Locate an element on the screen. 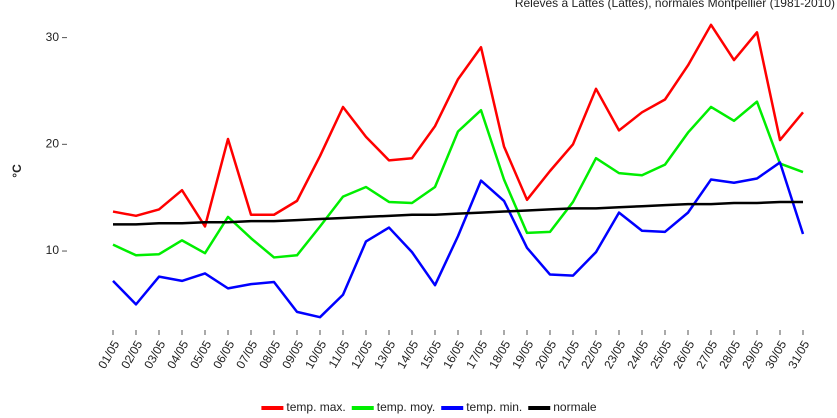  x-tick-label: 22/05 is located at coordinates (591, 354).